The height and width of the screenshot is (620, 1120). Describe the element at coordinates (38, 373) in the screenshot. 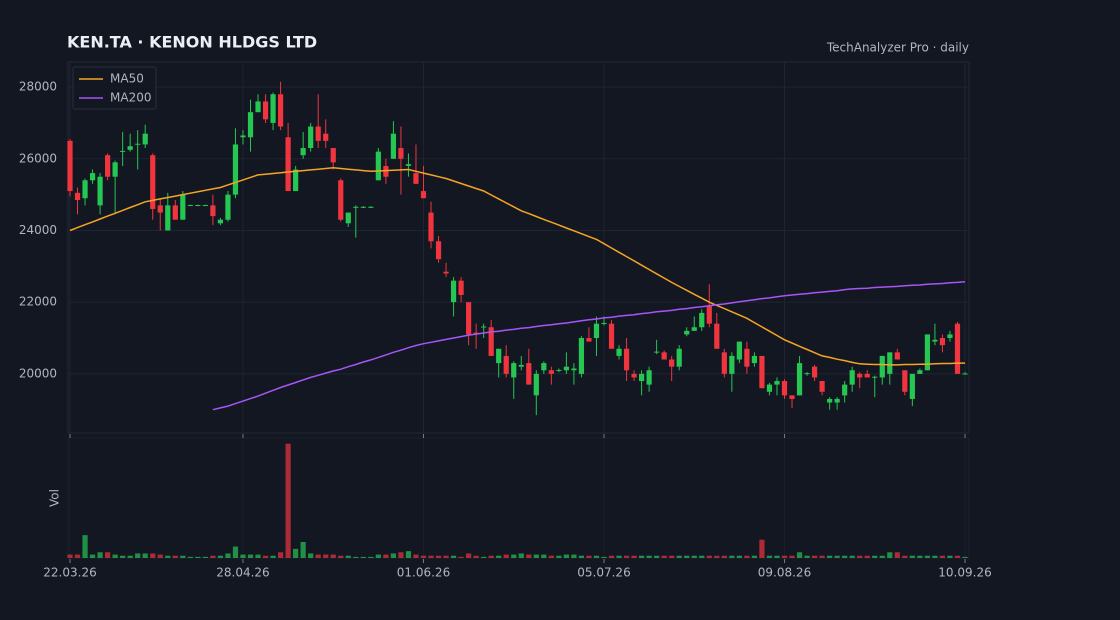

I see `y-tick-label: 20000` at that location.